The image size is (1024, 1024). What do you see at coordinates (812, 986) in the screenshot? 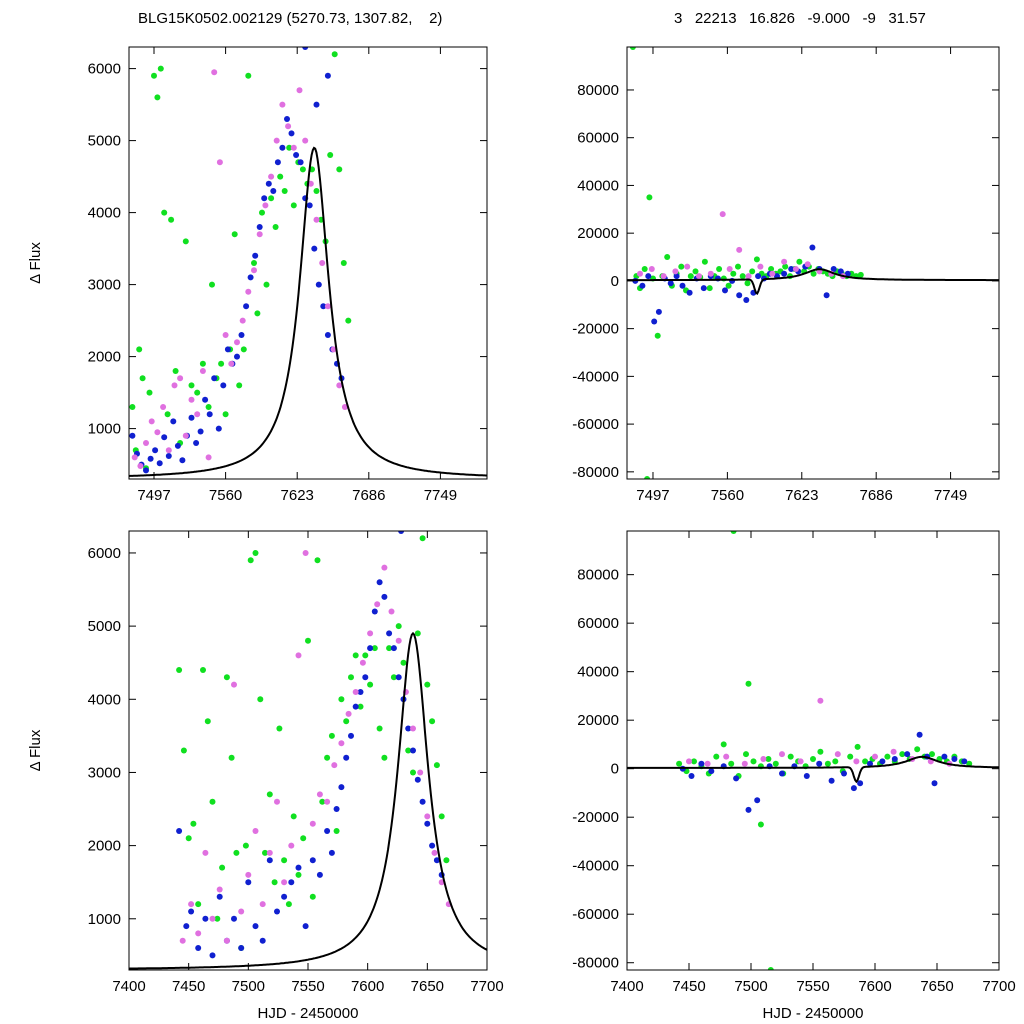
I see `x-tick-label: 7550` at bounding box center [812, 986].